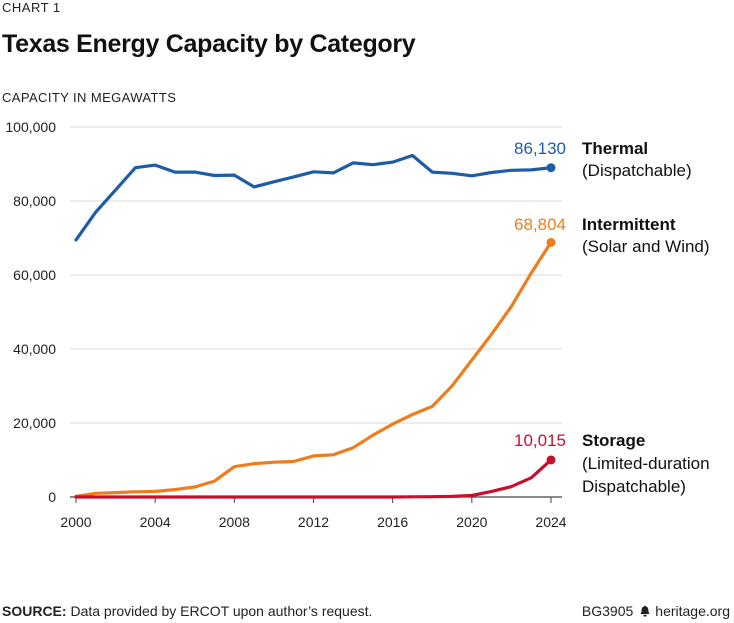 The image size is (734, 623). What do you see at coordinates (209, 44) in the screenshot?
I see `chart-title: Texas Energy Capacity by Category` at bounding box center [209, 44].